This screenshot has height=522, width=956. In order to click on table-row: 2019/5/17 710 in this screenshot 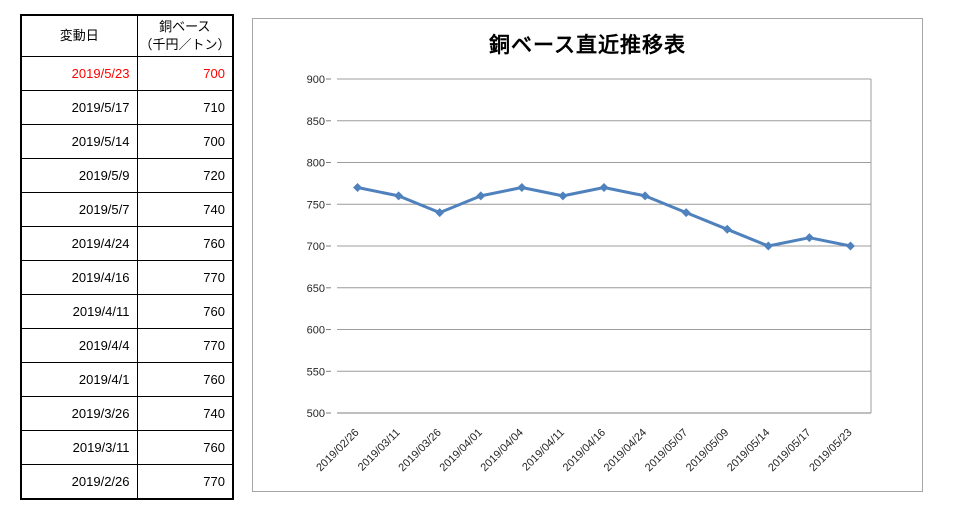, I will do `click(127, 107)`.